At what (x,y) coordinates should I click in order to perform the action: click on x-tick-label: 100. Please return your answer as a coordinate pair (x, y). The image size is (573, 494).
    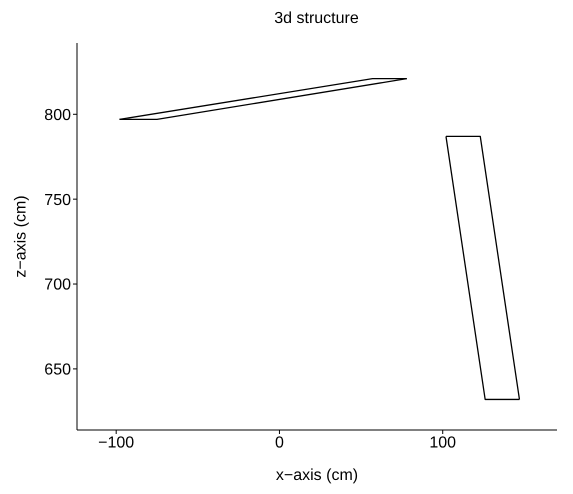
    Looking at the image, I should click on (442, 443).